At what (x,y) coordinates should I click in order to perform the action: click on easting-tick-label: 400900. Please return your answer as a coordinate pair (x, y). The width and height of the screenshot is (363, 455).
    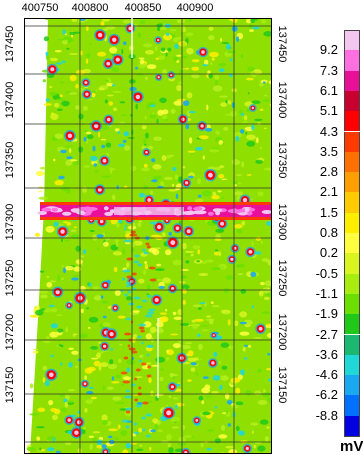
    Looking at the image, I should click on (195, 8).